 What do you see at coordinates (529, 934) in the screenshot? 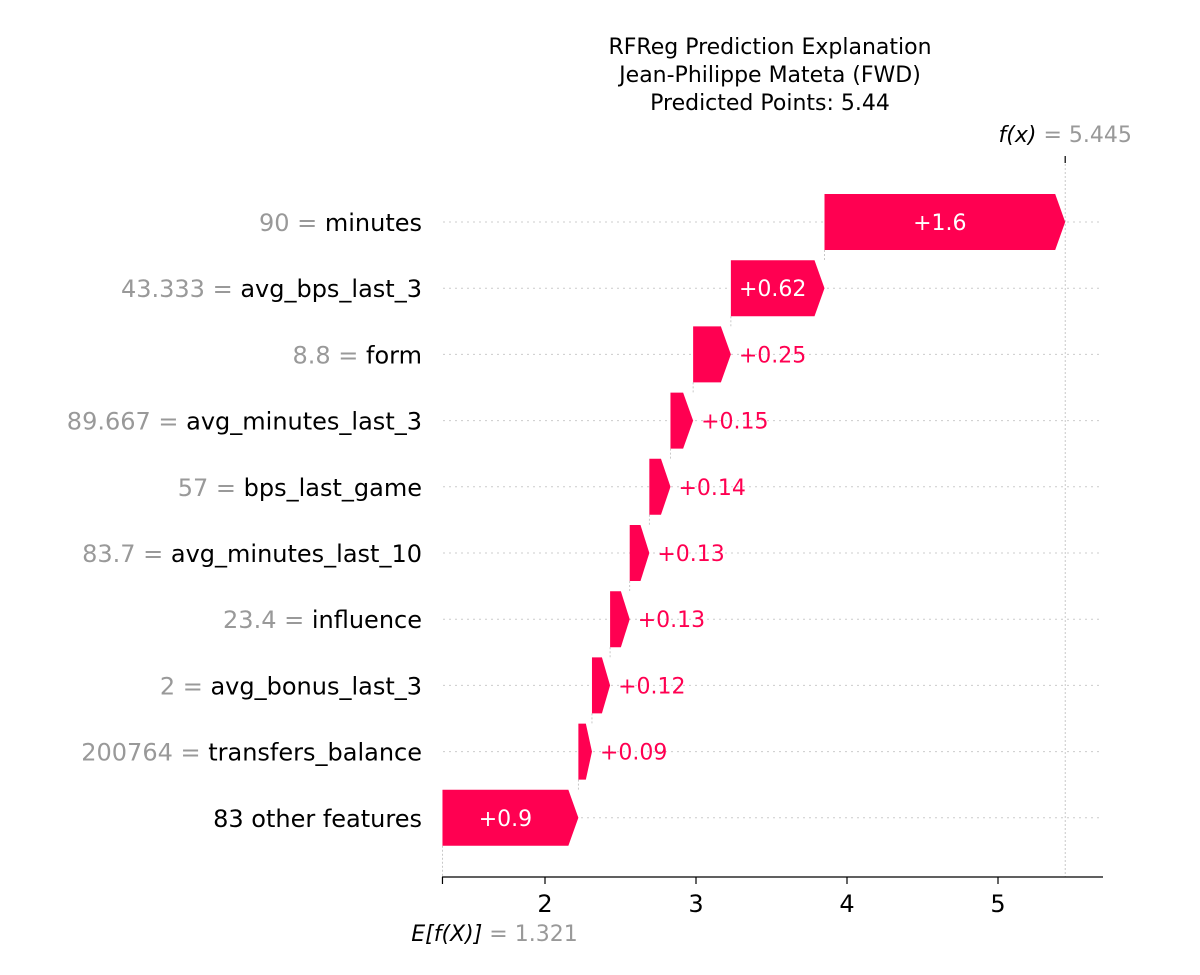
I see `base-value-text: = 1.321` at bounding box center [529, 934].